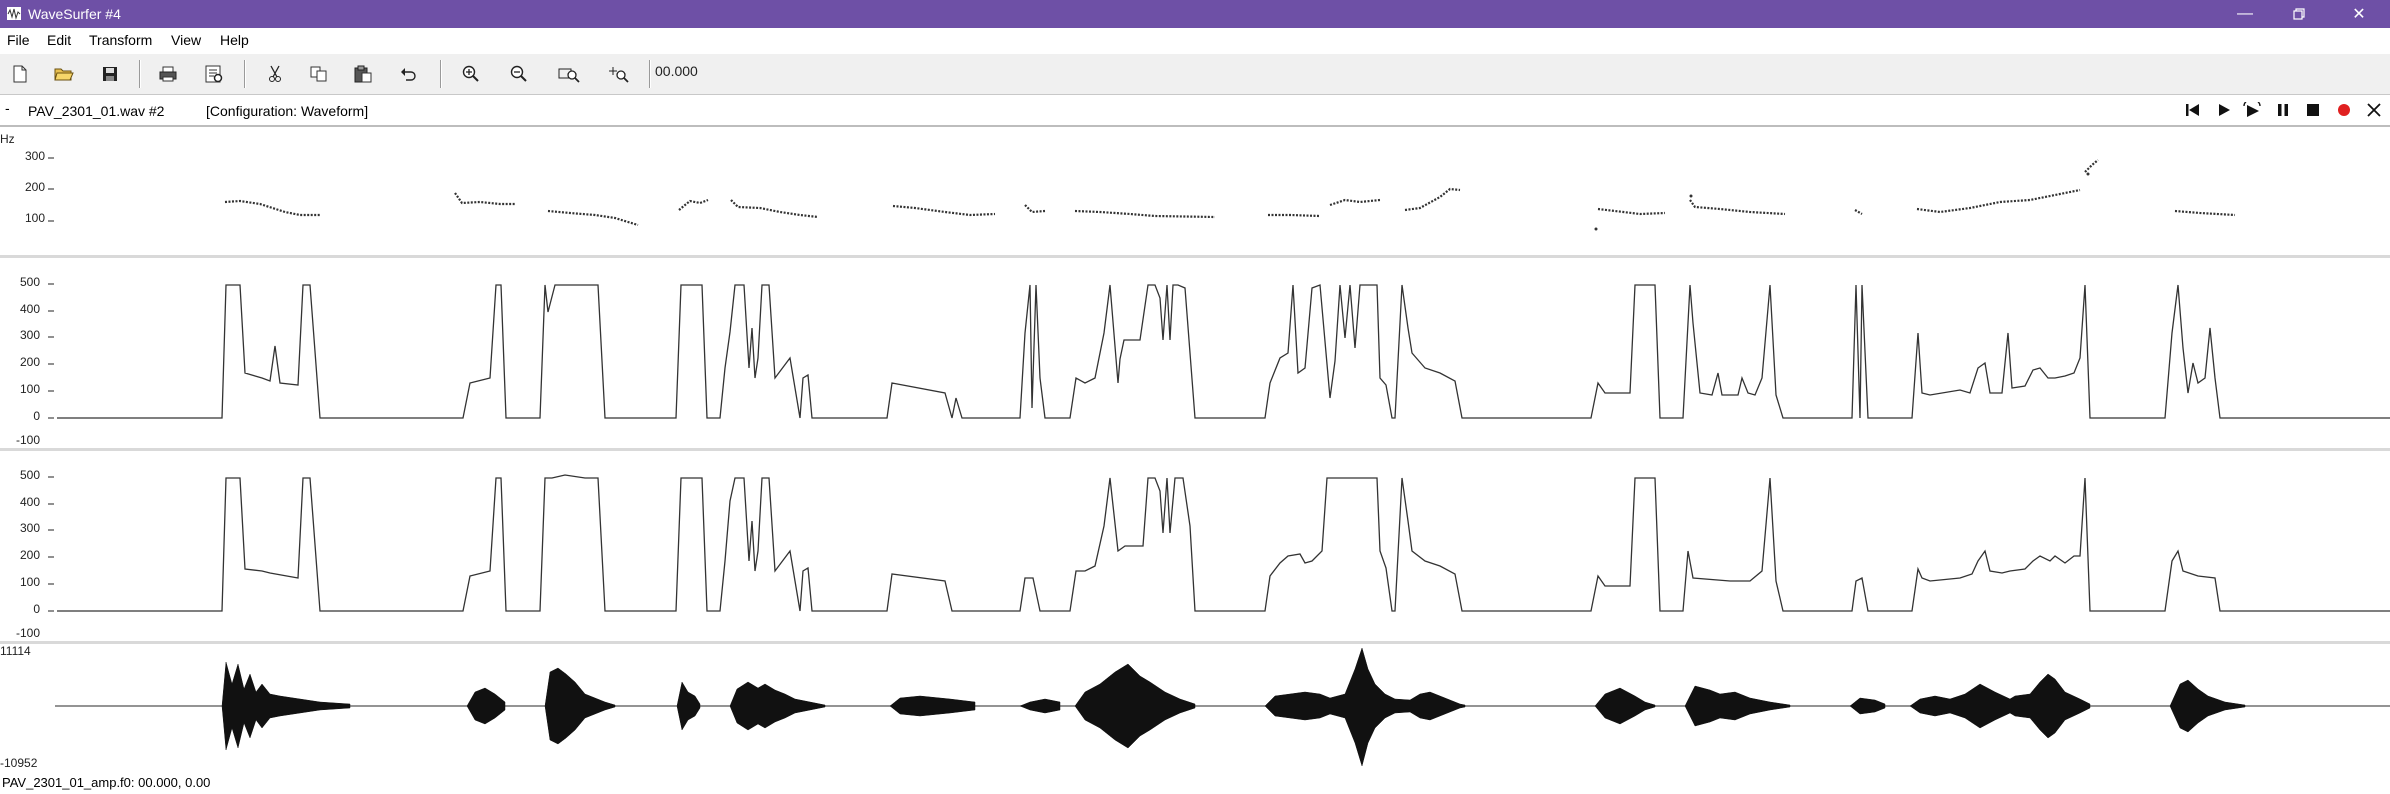 This screenshot has height=794, width=2390. What do you see at coordinates (1195, 74) in the screenshot?
I see `toolbar: 00.000` at bounding box center [1195, 74].